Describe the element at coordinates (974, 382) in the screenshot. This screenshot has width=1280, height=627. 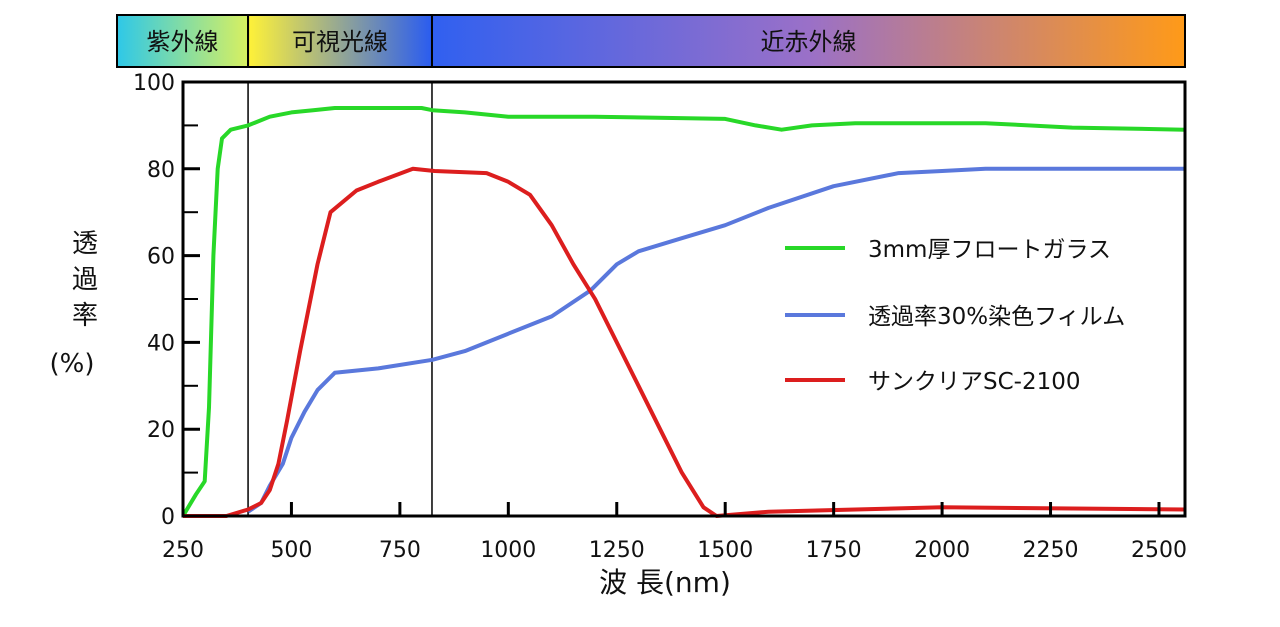
I see `legend-label: サンクリアSC-2100` at that location.